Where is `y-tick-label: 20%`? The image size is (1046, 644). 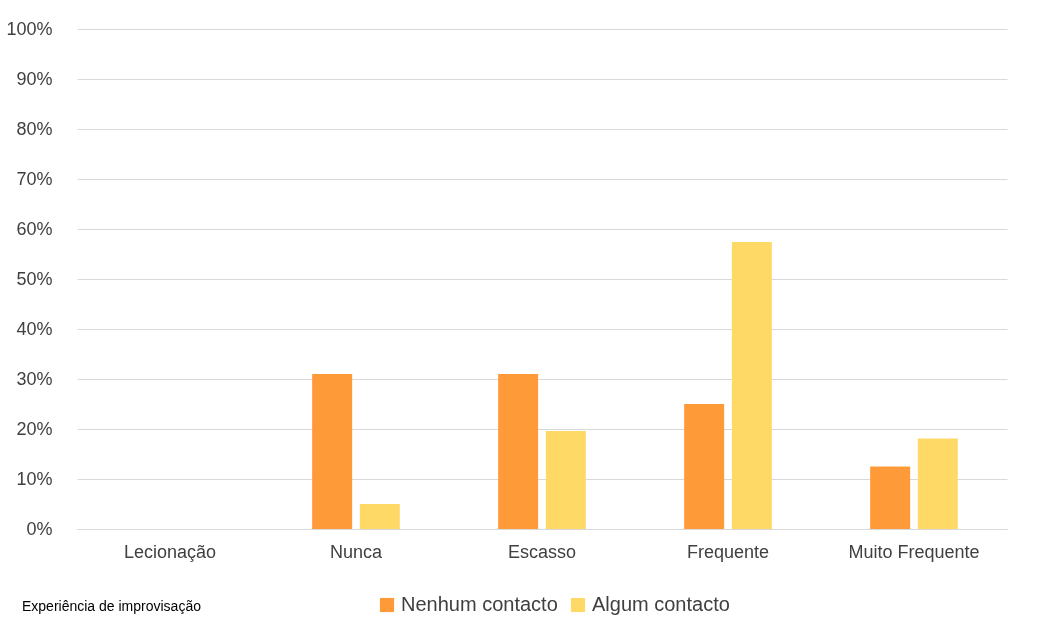 y-tick-label: 20% is located at coordinates (34, 428).